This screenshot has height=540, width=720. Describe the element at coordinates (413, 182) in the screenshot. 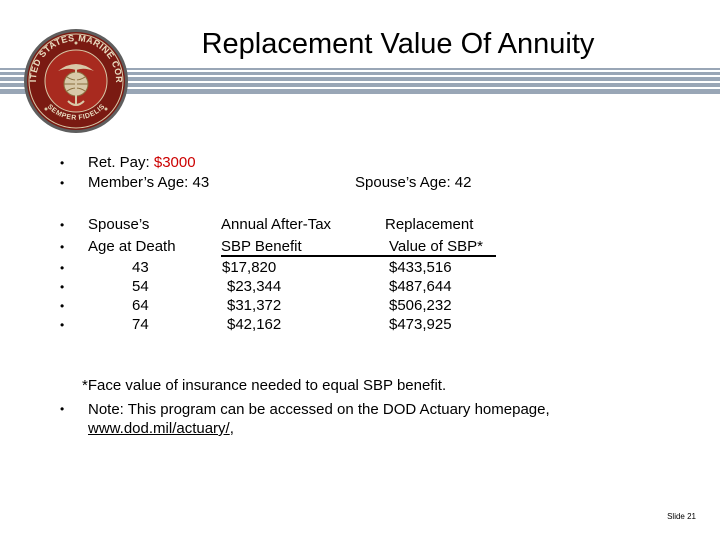

I see `spouse-age: Spouse’s Age: 42` at that location.